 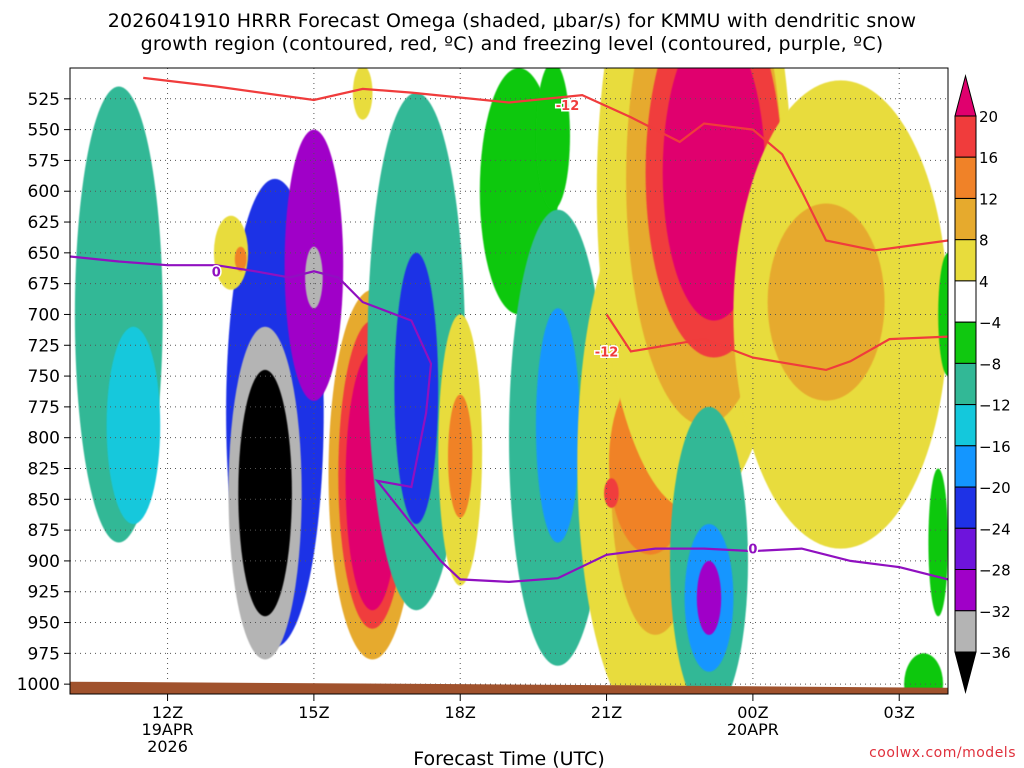 What do you see at coordinates (988, 158) in the screenshot?
I see `colorbar-label: 16` at bounding box center [988, 158].